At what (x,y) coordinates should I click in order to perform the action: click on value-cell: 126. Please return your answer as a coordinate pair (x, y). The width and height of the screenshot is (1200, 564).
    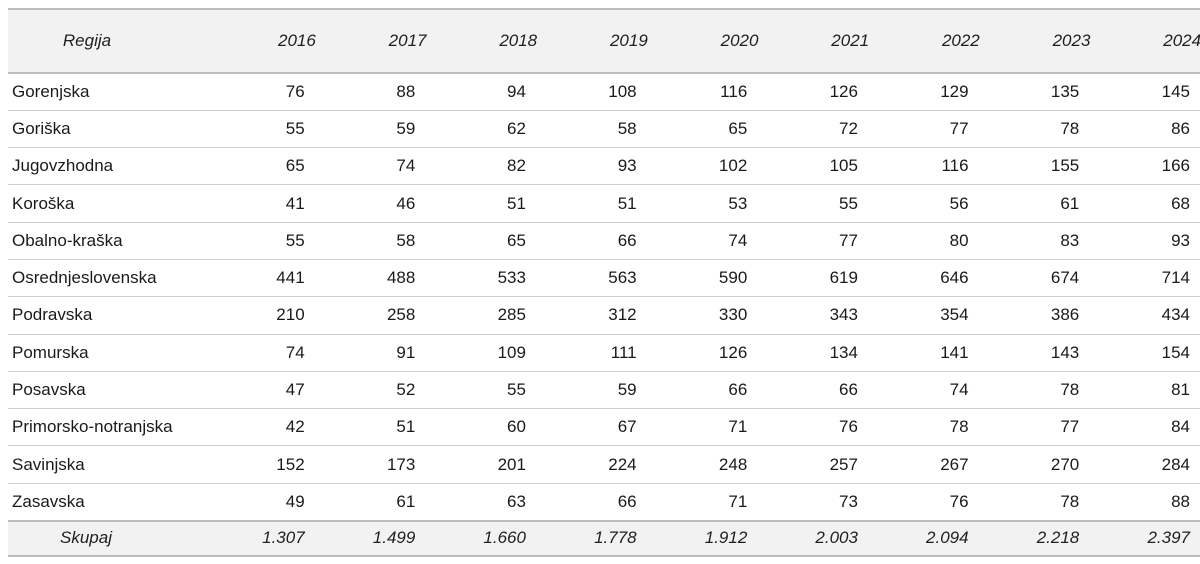
    Looking at the image, I should click on (843, 91).